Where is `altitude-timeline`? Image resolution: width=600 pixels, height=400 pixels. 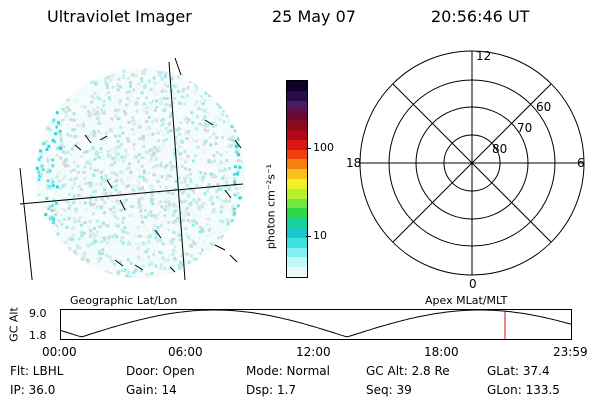
altitude-timeline is located at coordinates (316, 324).